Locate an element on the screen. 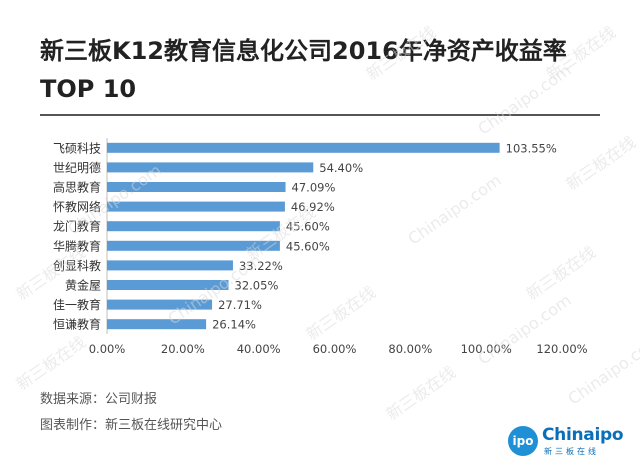  x-tick-label: 40.00% is located at coordinates (259, 349).